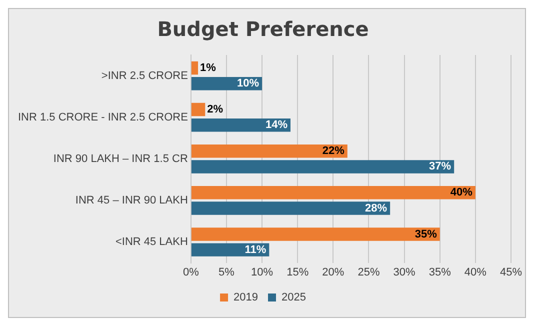 This screenshot has width=534, height=326. I want to click on data-label: 14%, so click(276, 125).